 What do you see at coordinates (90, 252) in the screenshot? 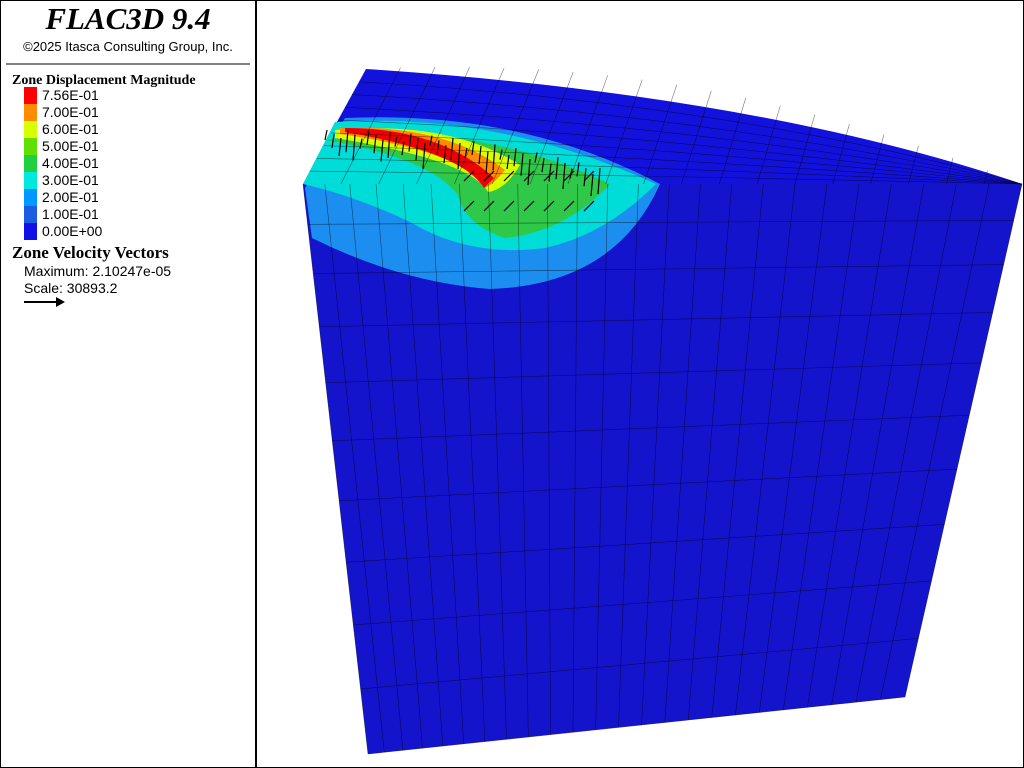
I see `vectors-title: Zone Velocity Vectors` at bounding box center [90, 252].